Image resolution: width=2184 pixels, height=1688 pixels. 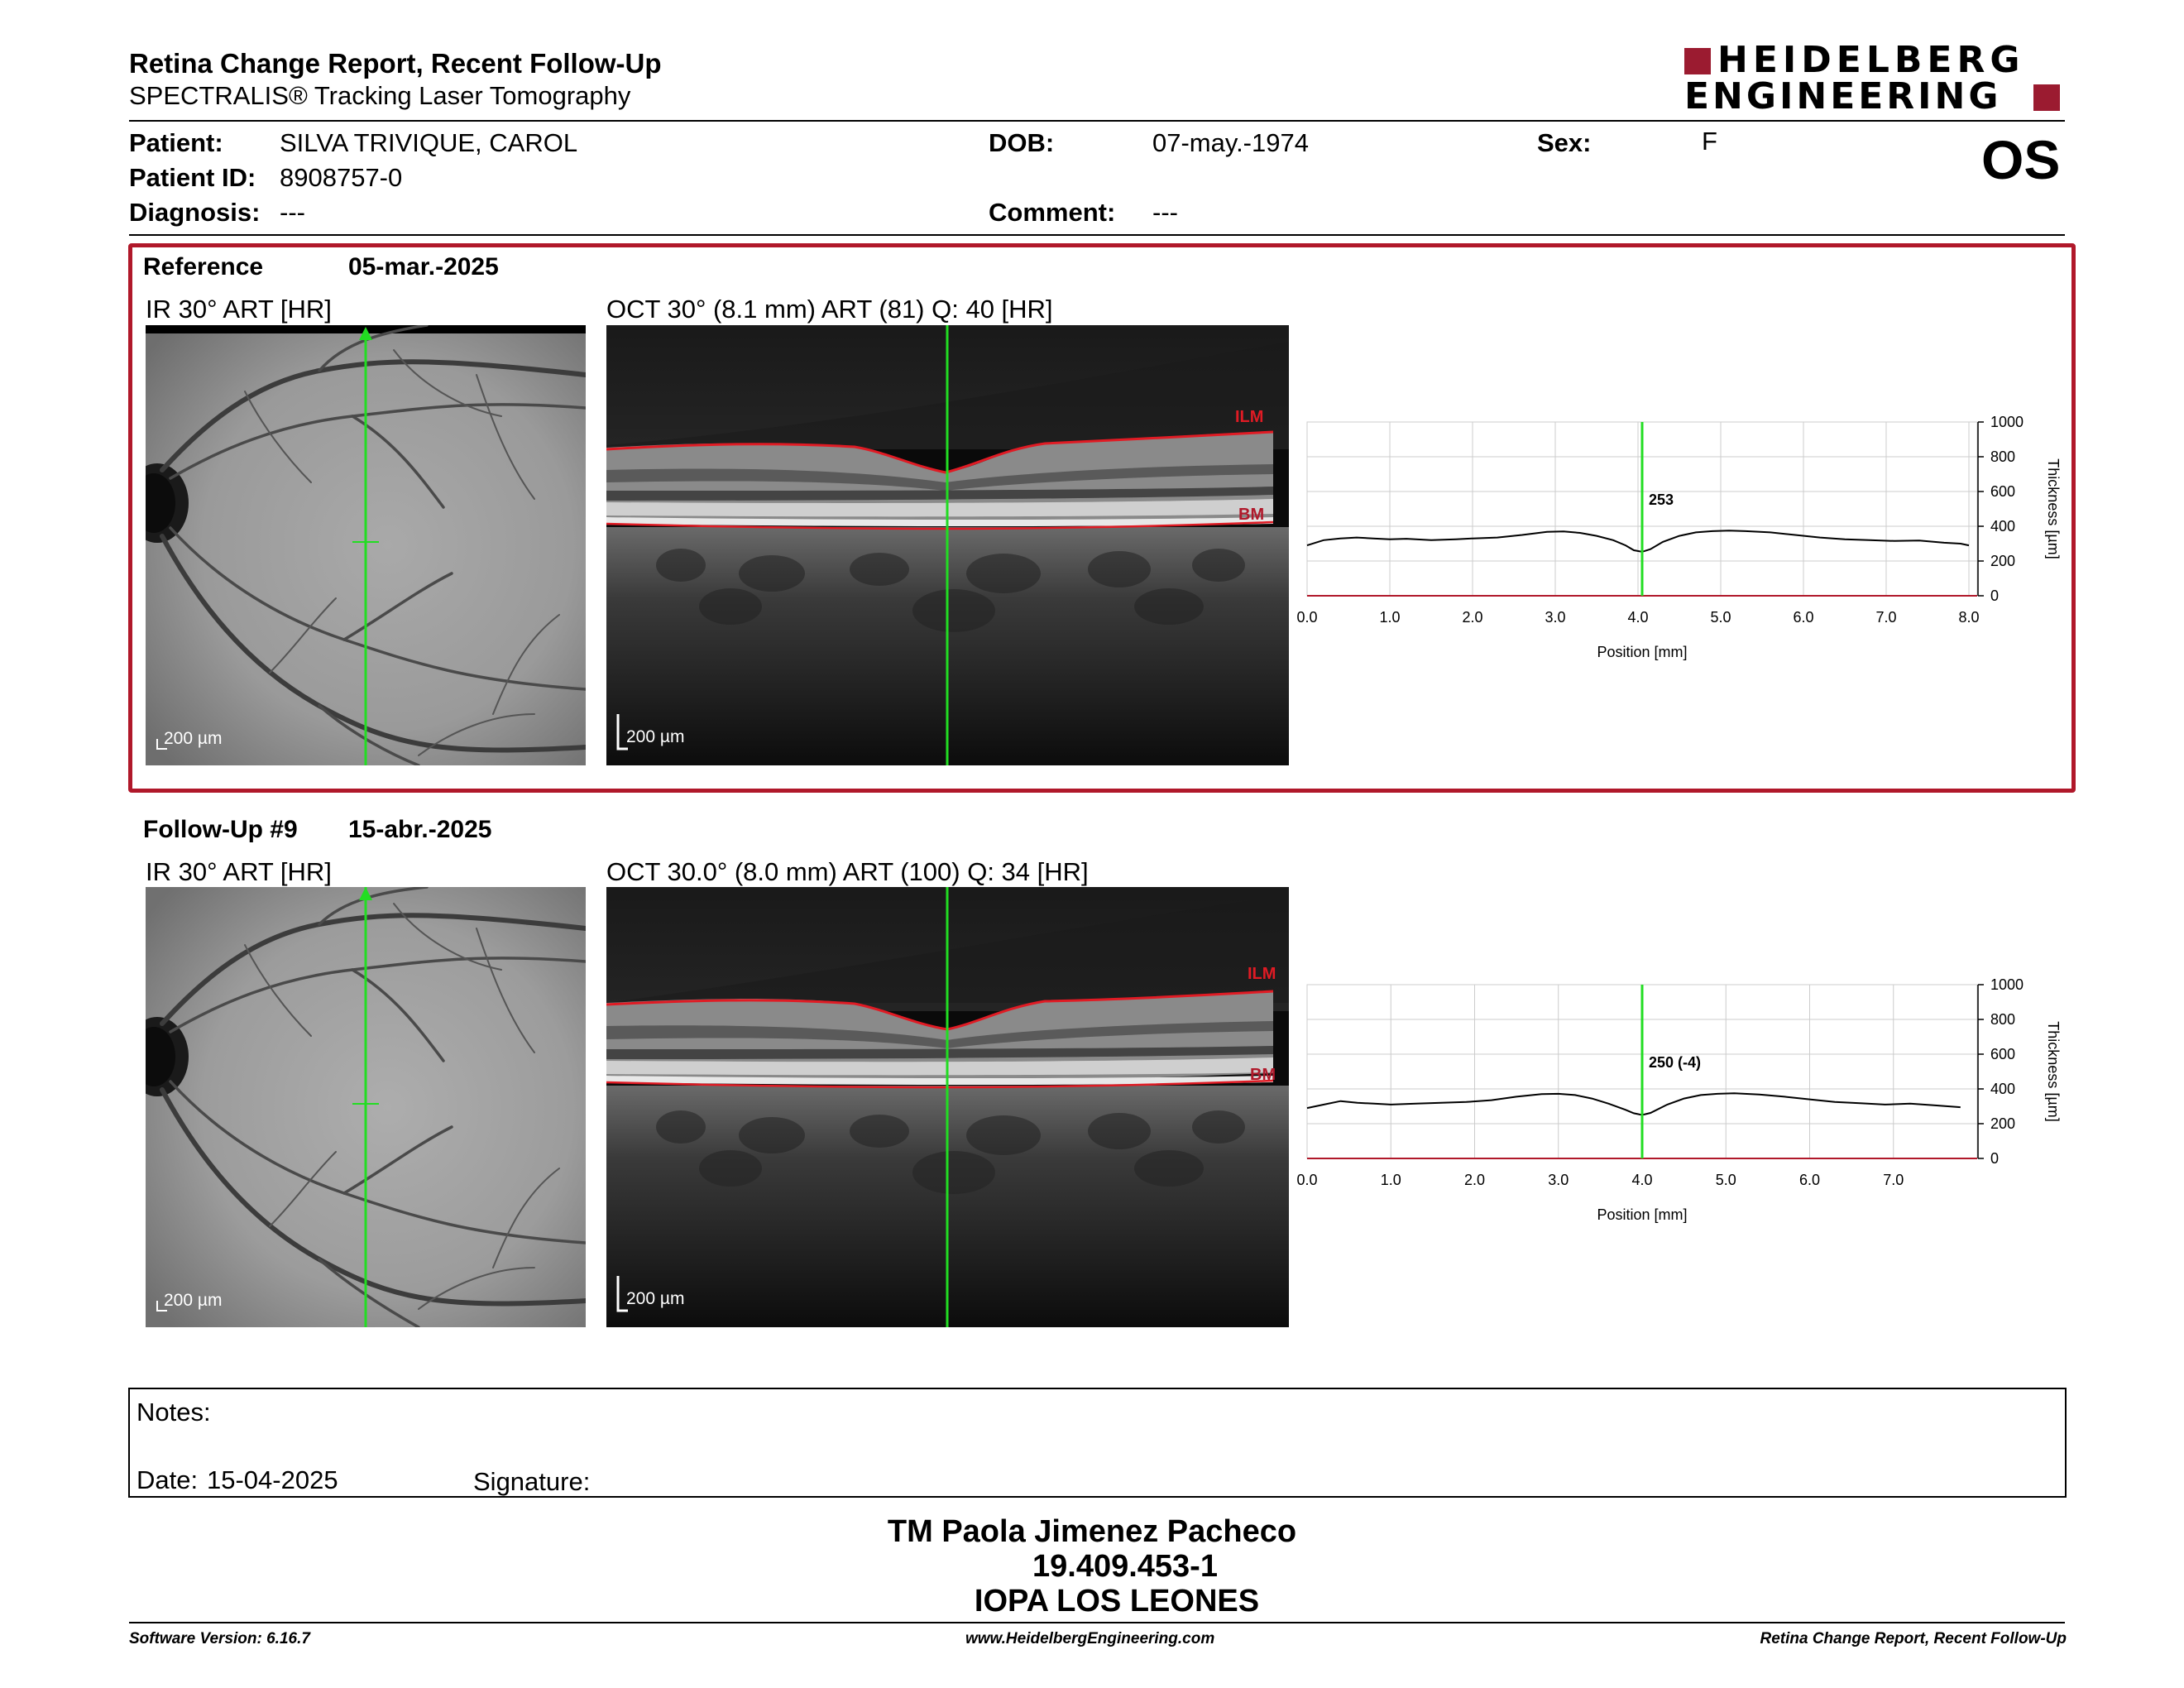 I want to click on reference-oct-caption: OCT 30° (8.1 mm) ART (81) Q: 40 [HR], so click(x=829, y=309).